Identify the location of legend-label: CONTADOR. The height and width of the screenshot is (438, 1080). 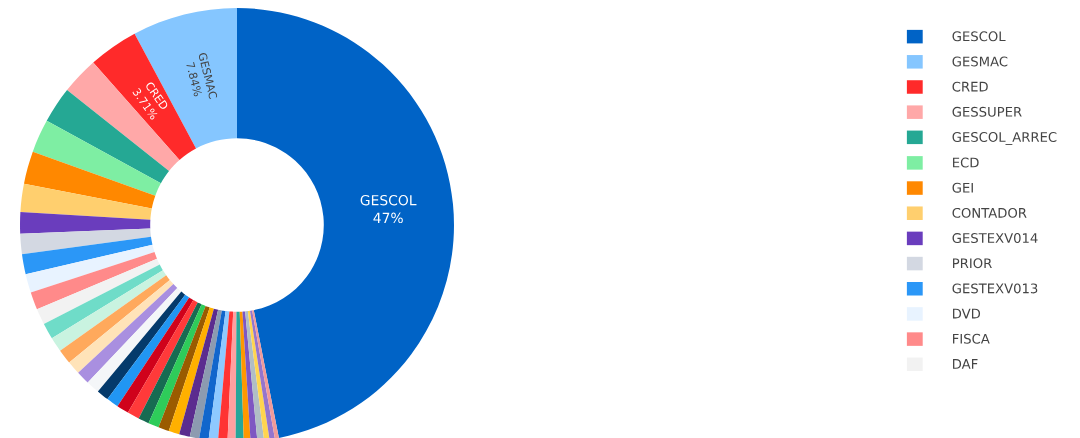
(989, 212).